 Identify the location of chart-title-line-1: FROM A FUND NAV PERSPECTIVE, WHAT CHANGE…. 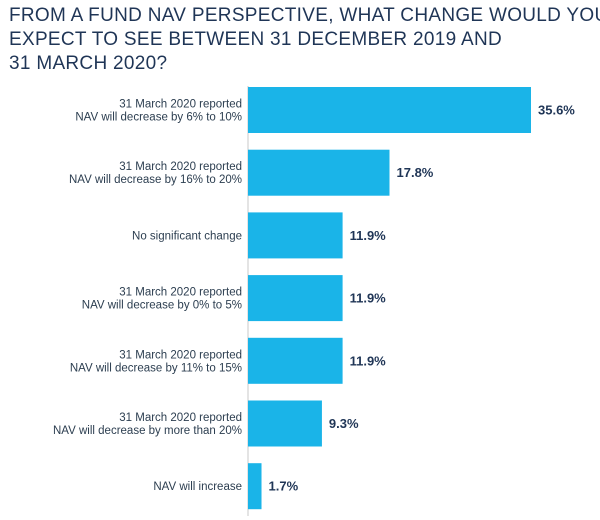
(304, 15).